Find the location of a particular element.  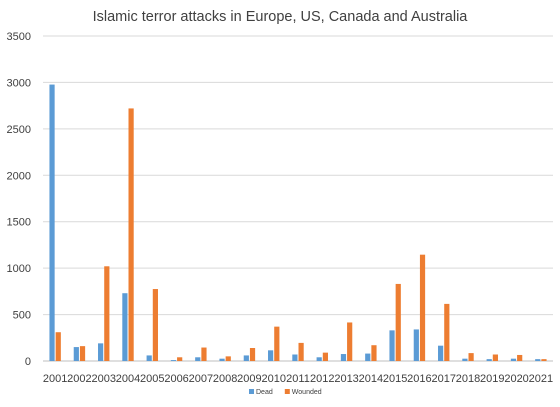

bar-wounded-2015 is located at coordinates (398, 322).